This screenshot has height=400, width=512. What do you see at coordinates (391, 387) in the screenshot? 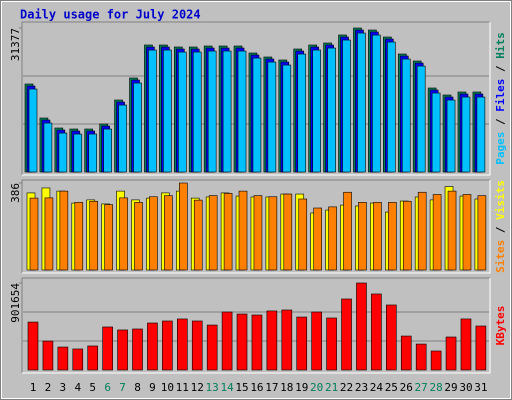
I see `x-tick-label: 25` at bounding box center [391, 387].